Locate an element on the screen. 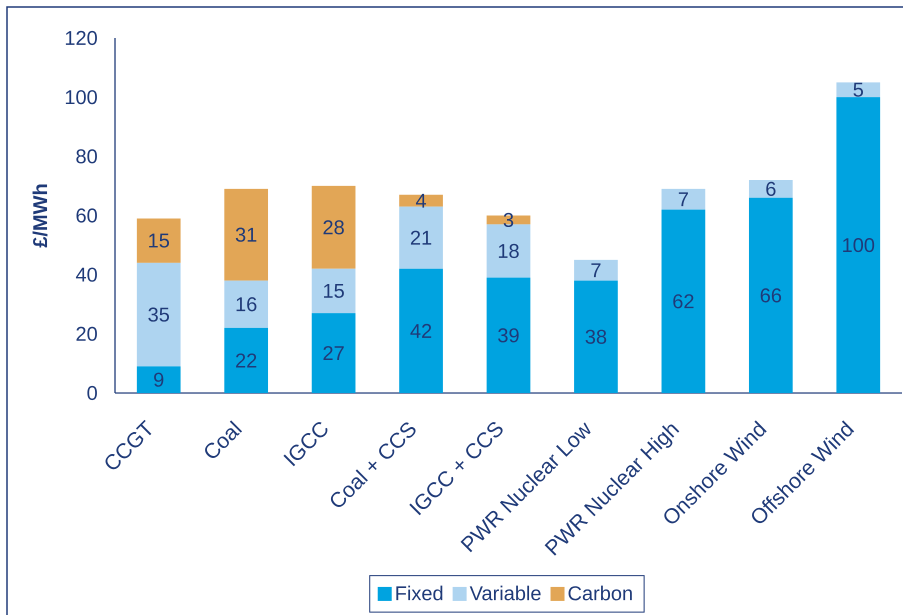 The height and width of the screenshot is (615, 903). data-label: 21 is located at coordinates (421, 237).